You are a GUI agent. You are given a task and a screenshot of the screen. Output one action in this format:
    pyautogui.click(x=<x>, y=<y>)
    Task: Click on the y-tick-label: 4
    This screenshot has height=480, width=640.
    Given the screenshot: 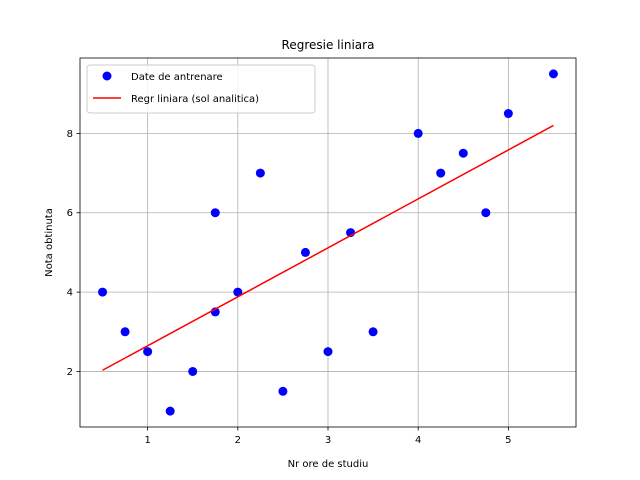 What is the action you would take?
    pyautogui.click(x=70, y=293)
    